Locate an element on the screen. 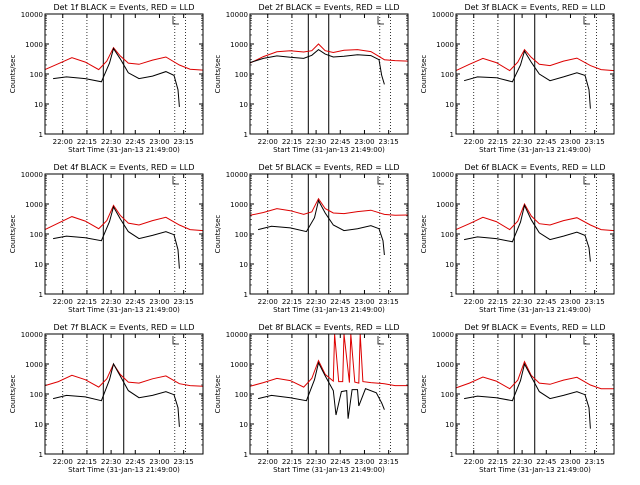 This screenshot has height=485, width=640. panel-title: Det 8f BLACK = Events, RED = LLD is located at coordinates (328, 327).